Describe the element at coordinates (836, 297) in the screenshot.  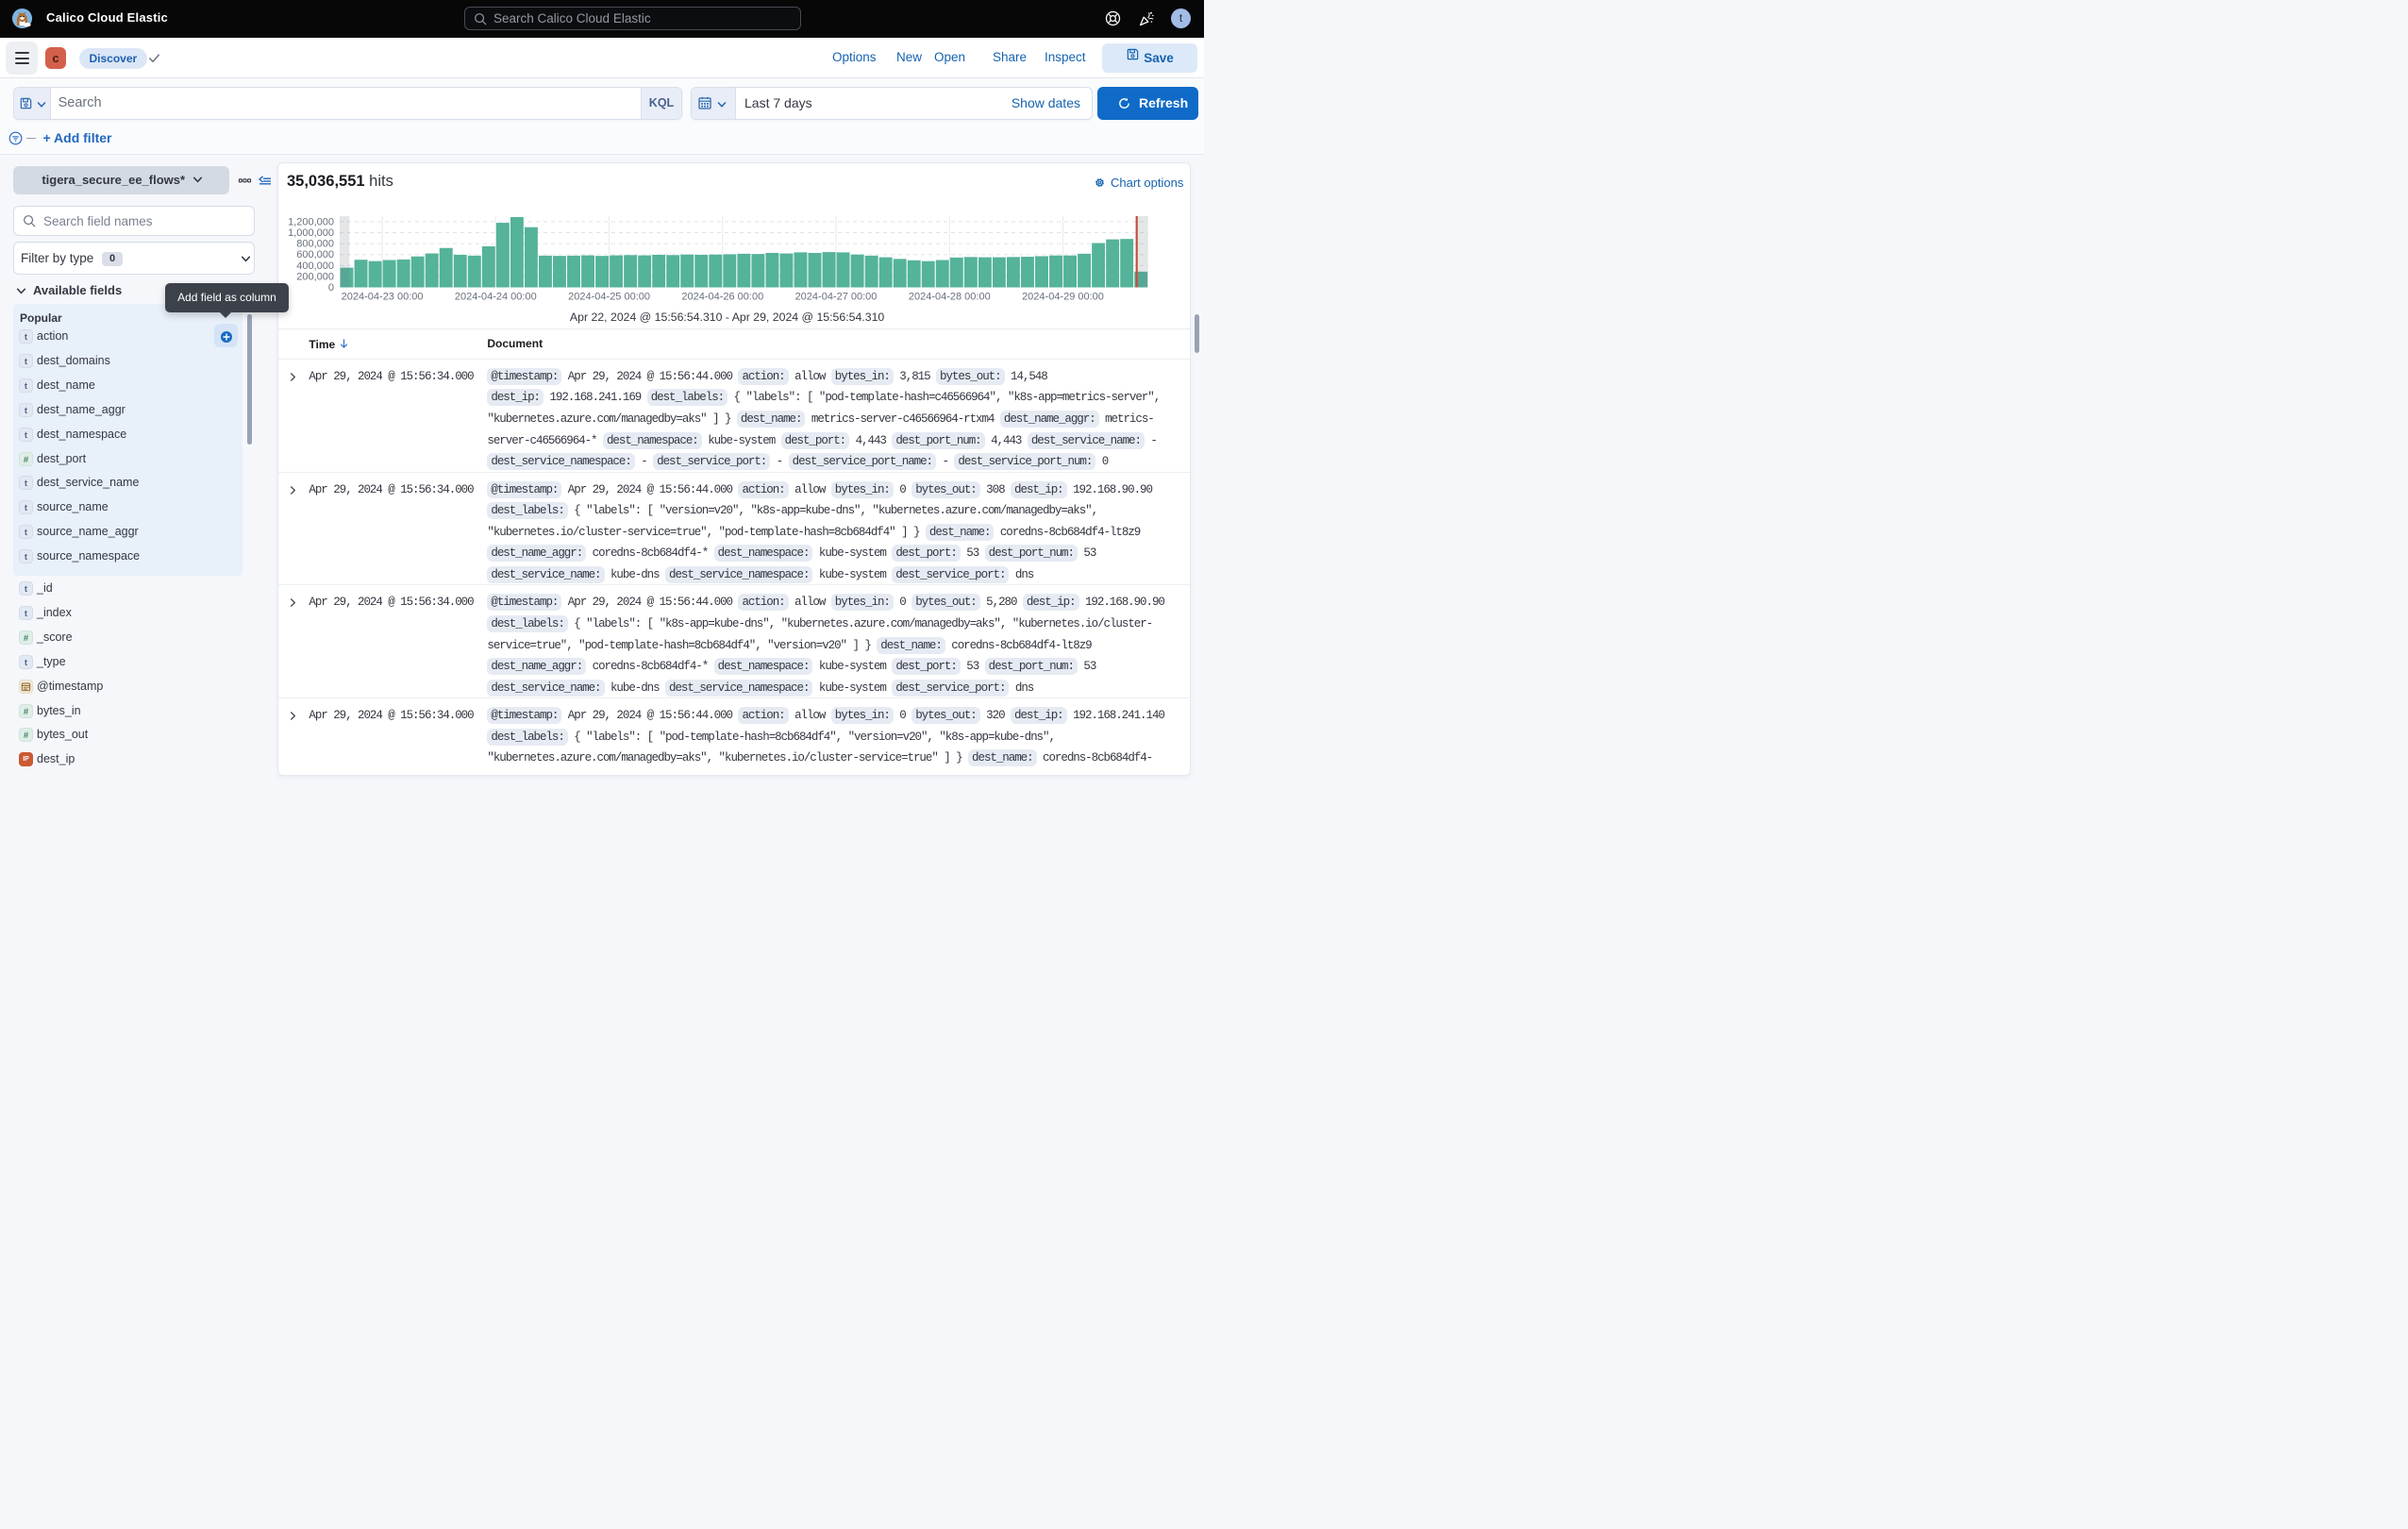
I see `svg-text: 2024-04-27 00:00` at that location.